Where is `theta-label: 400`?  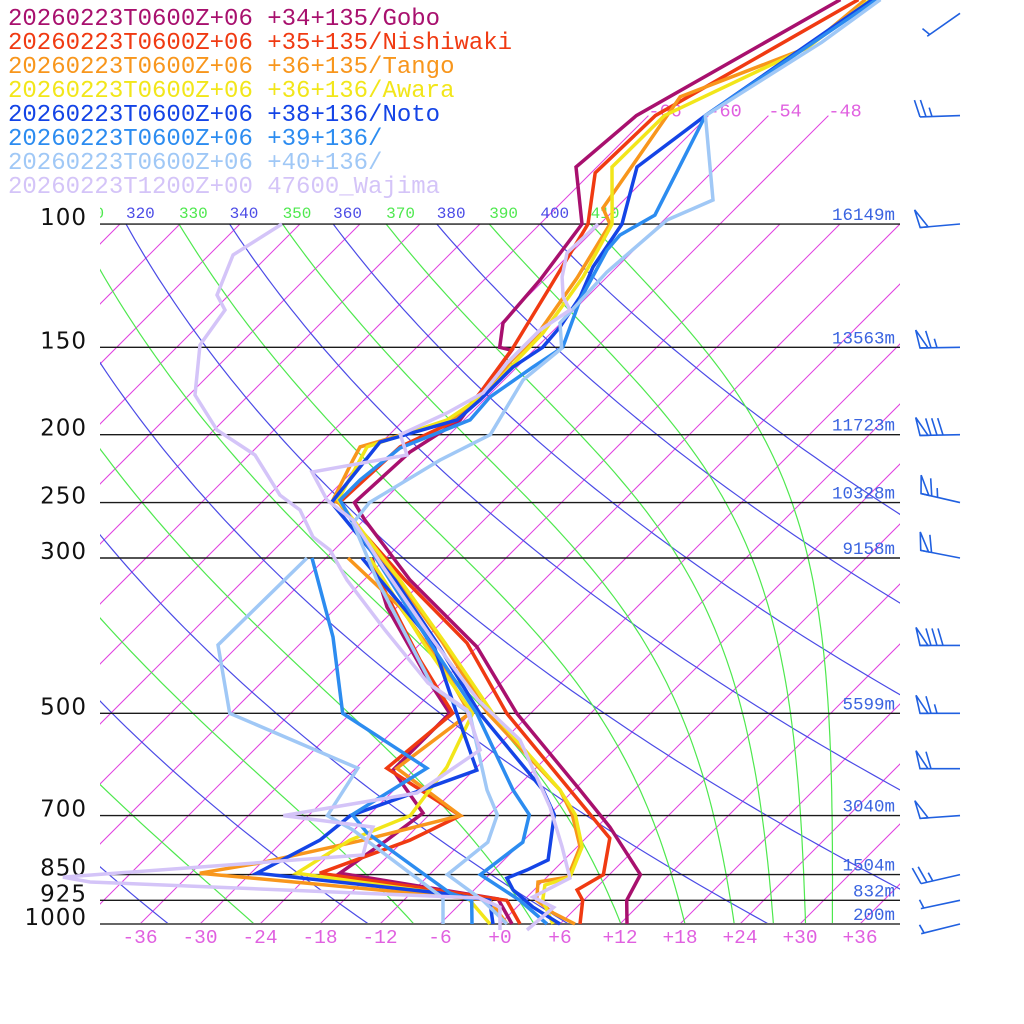
theta-label: 400 is located at coordinates (554, 214).